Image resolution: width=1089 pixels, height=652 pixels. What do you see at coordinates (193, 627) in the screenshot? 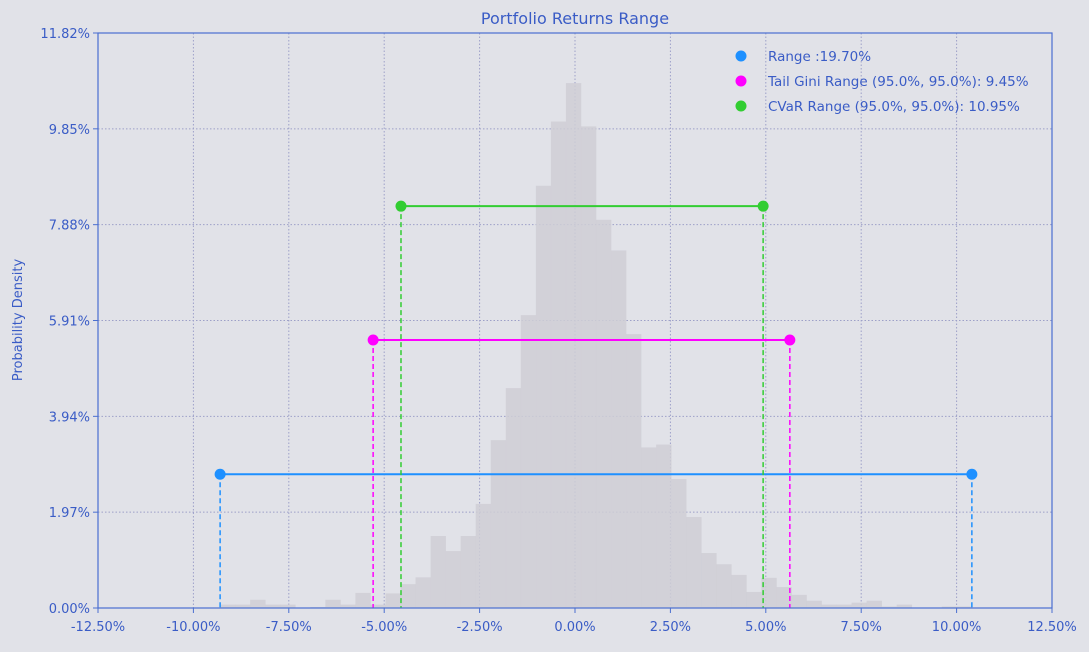
I see `x-tick-label: -10.00%` at bounding box center [193, 627].